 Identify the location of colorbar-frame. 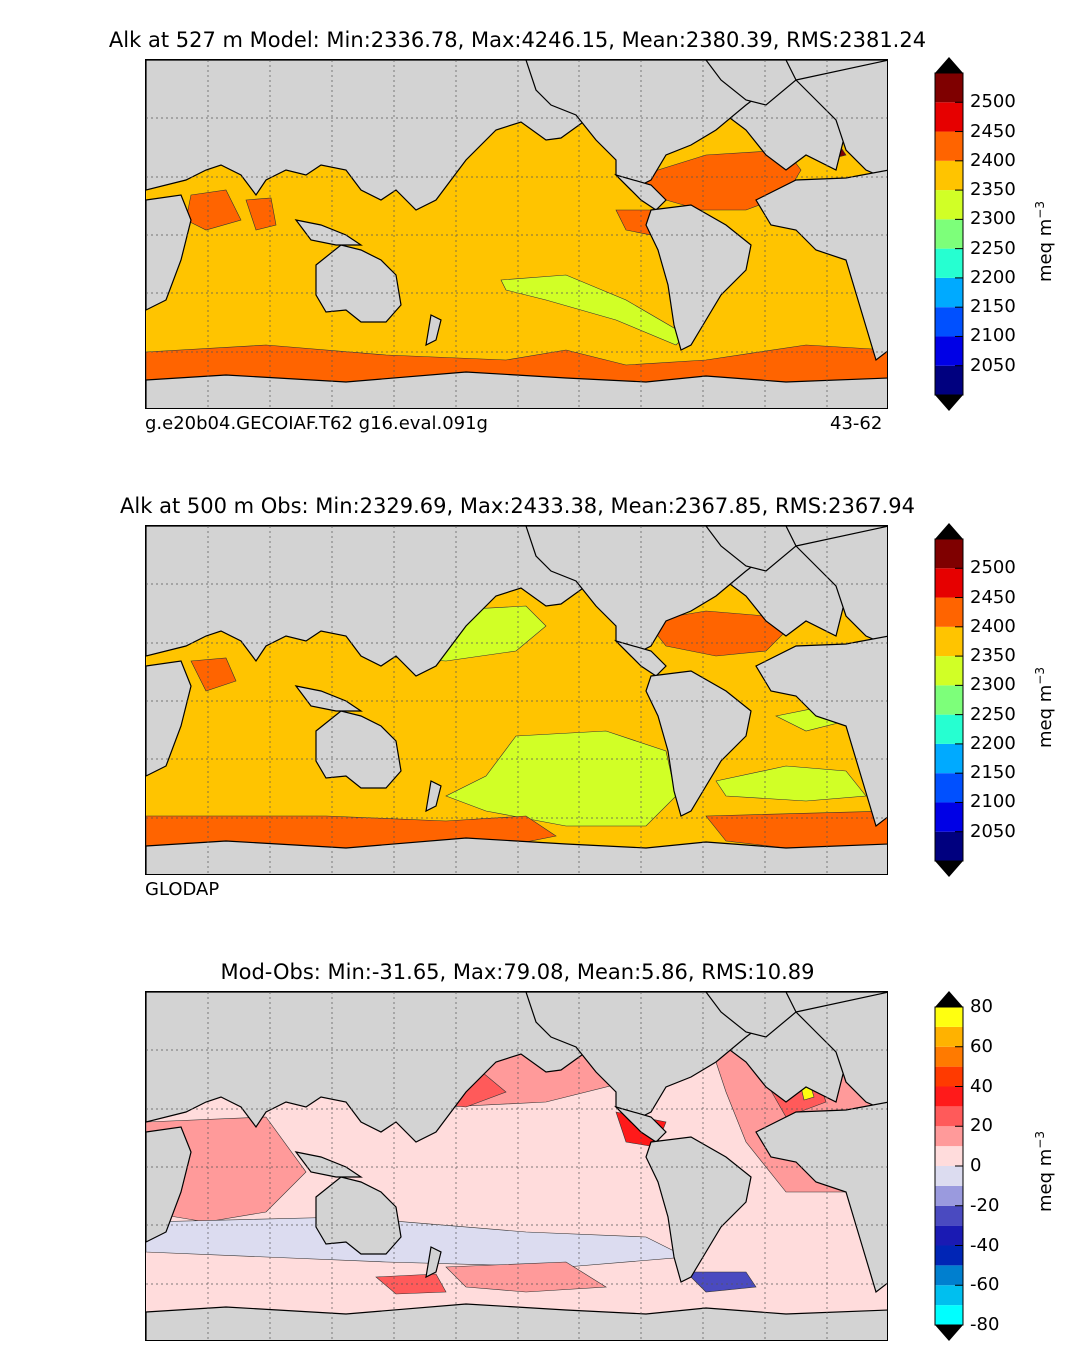
(949, 700).